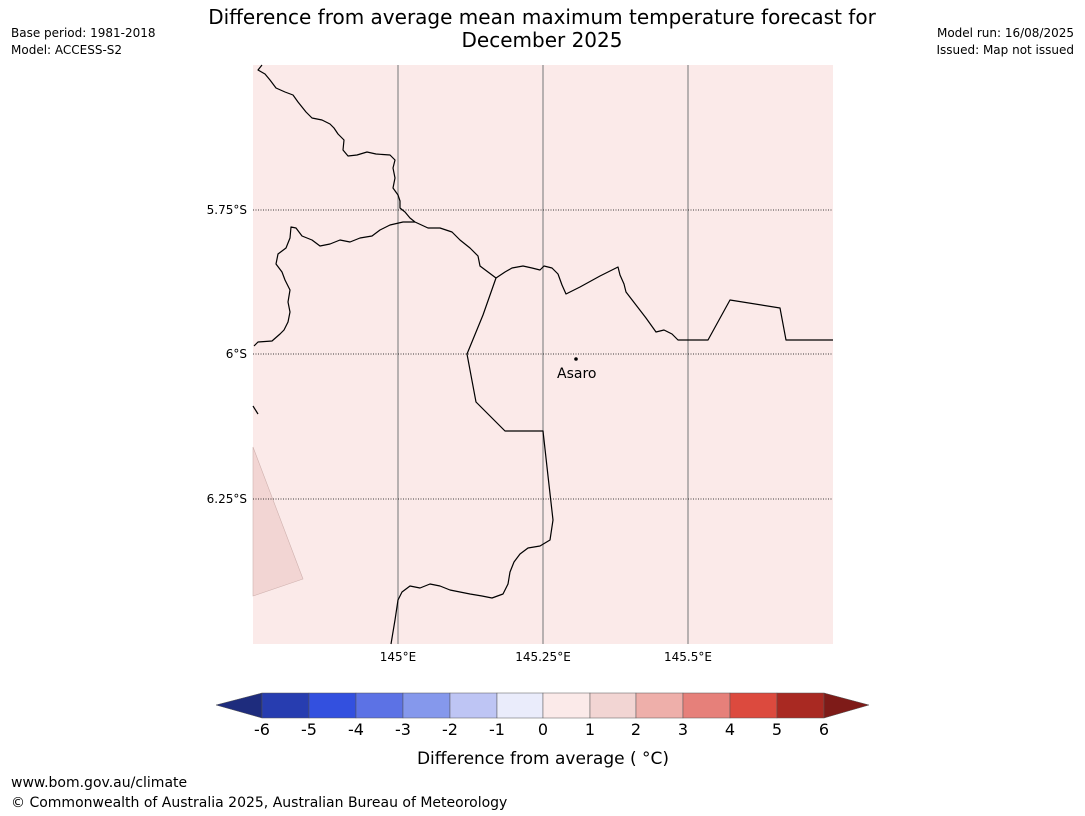 The image size is (1085, 816). I want to click on lon-label-145e: 145°E, so click(398, 657).